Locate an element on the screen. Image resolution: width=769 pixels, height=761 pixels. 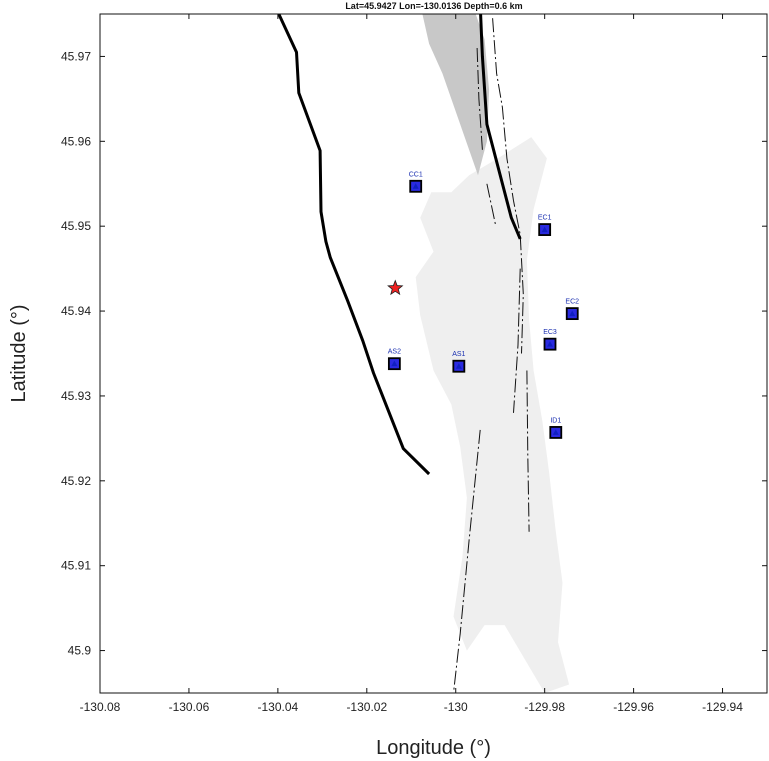
station-as1: AS1 is located at coordinates (459, 362).